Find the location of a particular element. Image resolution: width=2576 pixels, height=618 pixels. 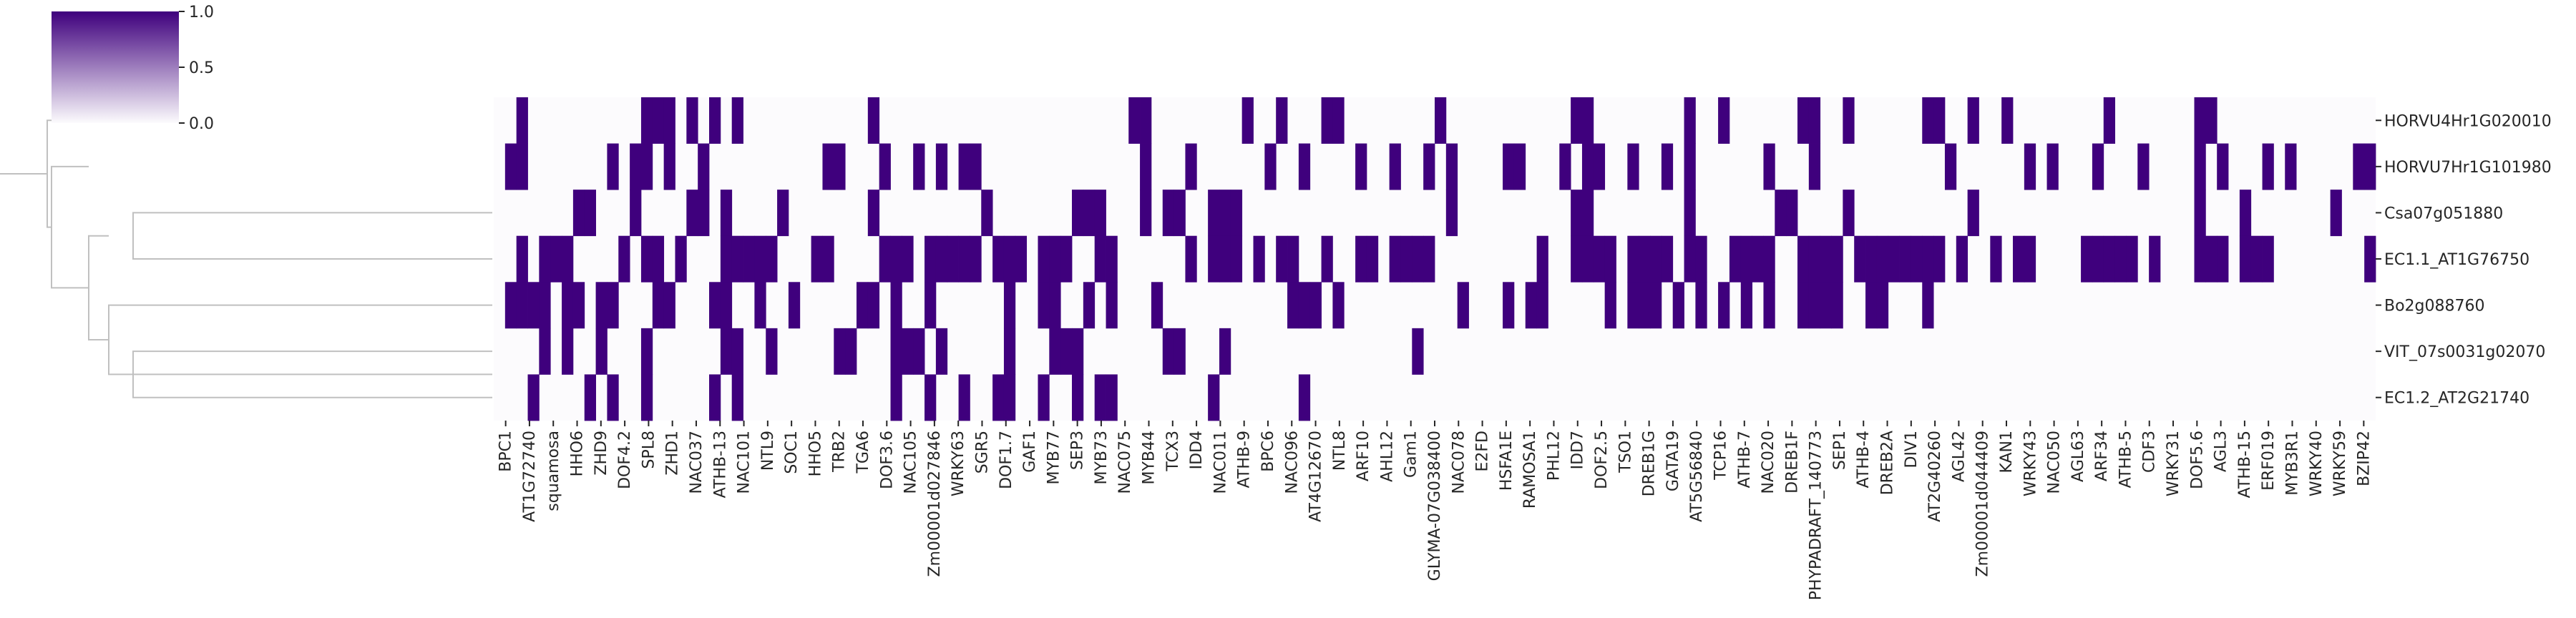

column-label: ATHB-5 is located at coordinates (2126, 460).